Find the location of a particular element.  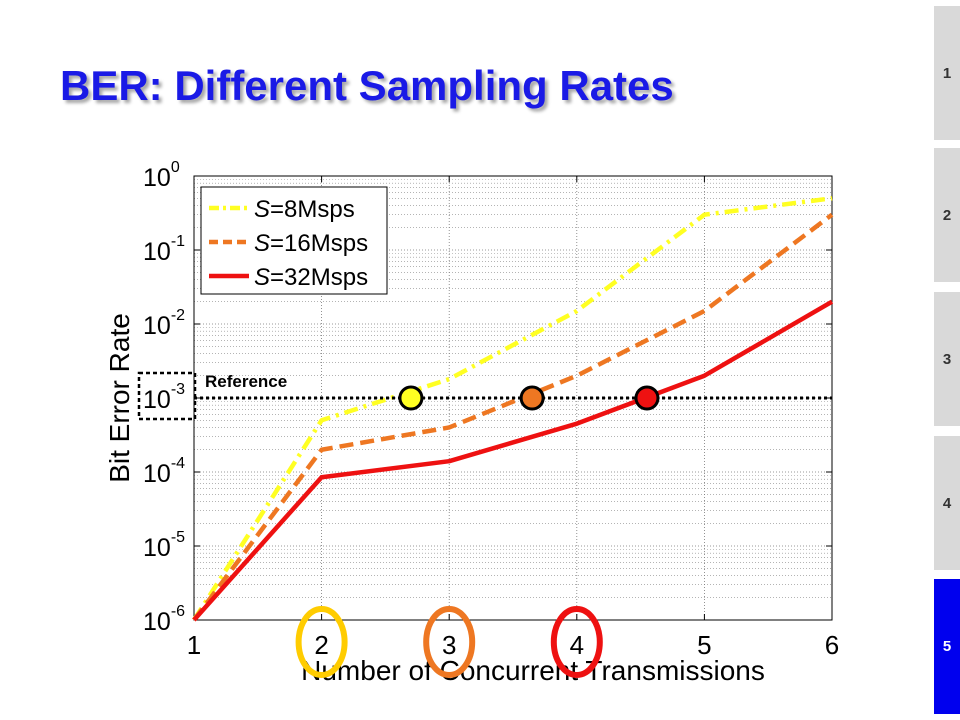

legend-label-2: S=16Msps is located at coordinates (311, 243).